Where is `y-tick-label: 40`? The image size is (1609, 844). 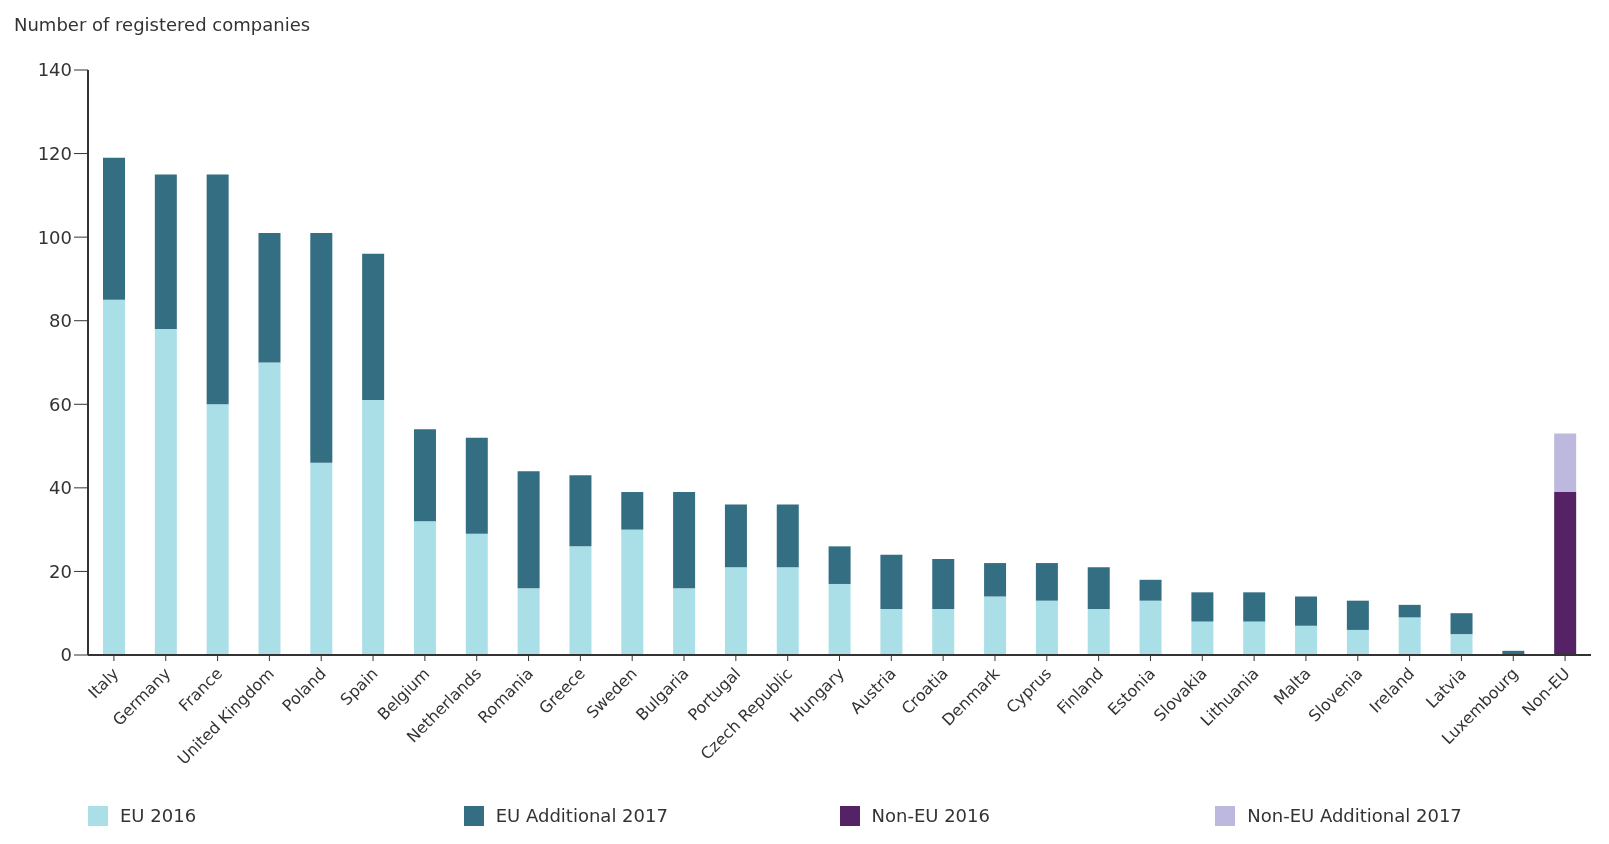 y-tick-label: 40 is located at coordinates (60, 488).